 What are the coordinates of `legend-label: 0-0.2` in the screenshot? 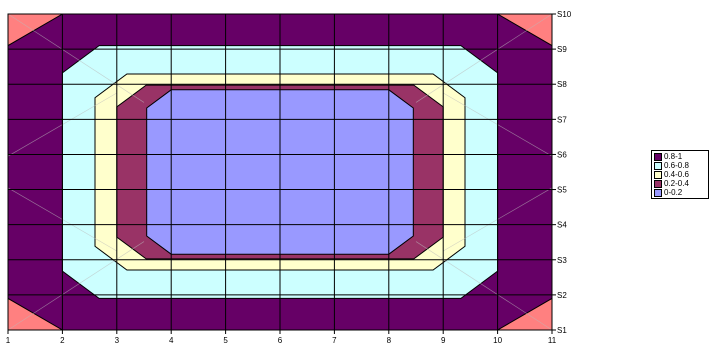 It's located at (673, 192).